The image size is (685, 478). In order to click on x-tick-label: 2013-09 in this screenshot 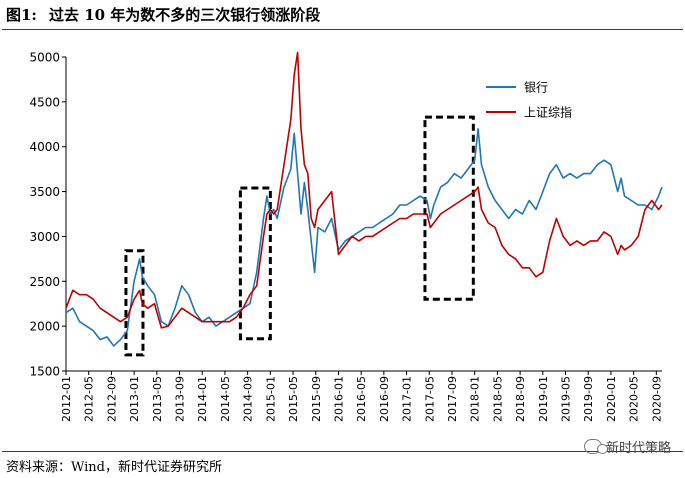, I will do `click(180, 399)`.